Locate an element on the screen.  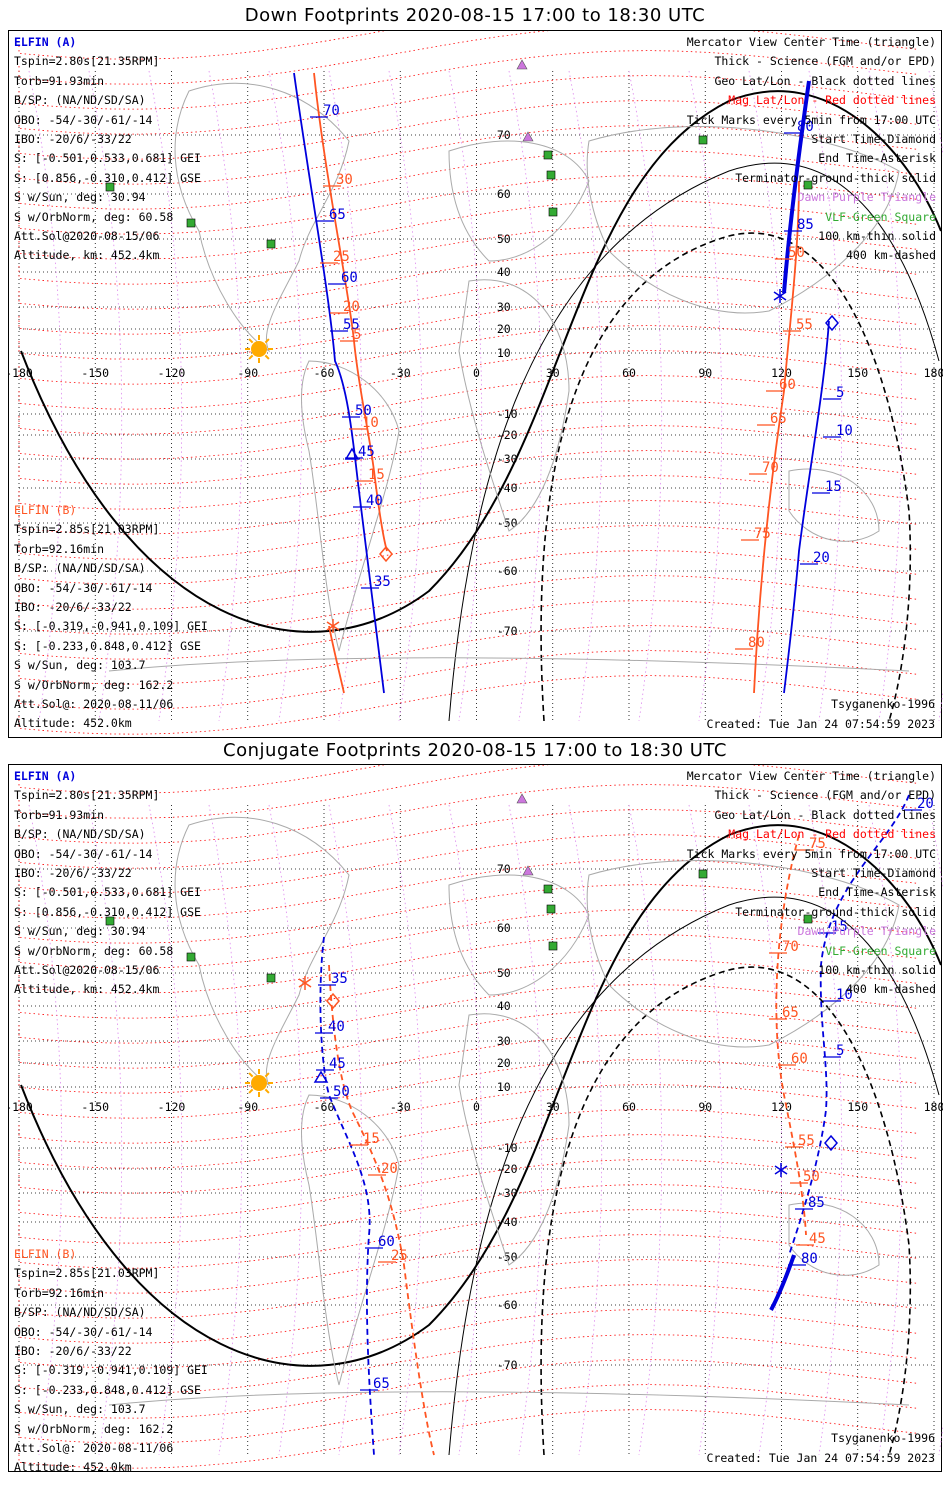
longitude-tick-label: -150 is located at coordinates (95, 1107).